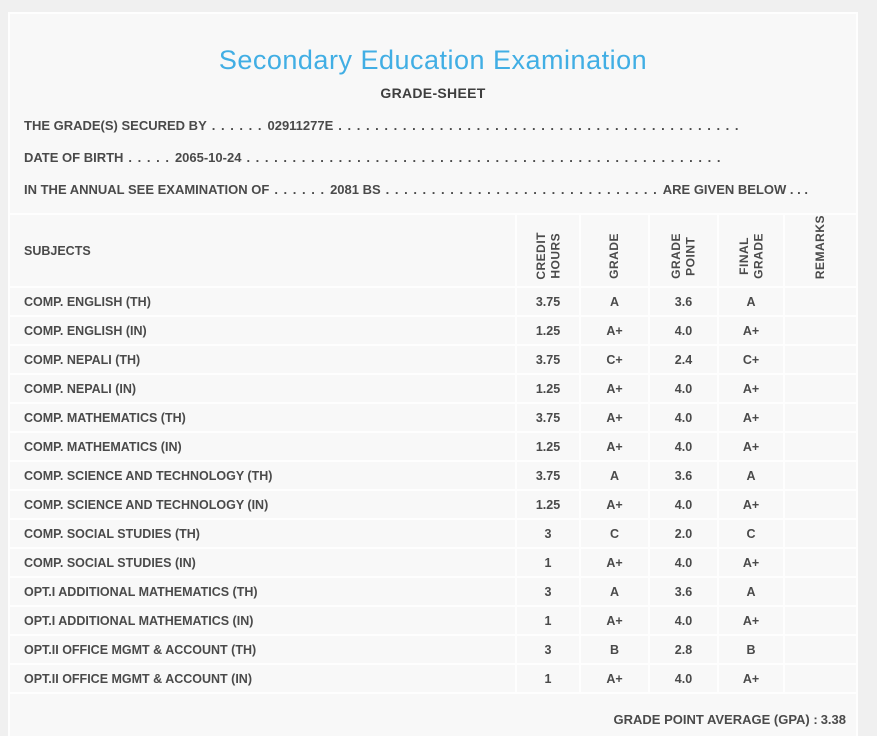 The image size is (877, 736). Describe the element at coordinates (263, 389) in the screenshot. I see `subject-cell: COMP. NEPALI (IN)` at that location.